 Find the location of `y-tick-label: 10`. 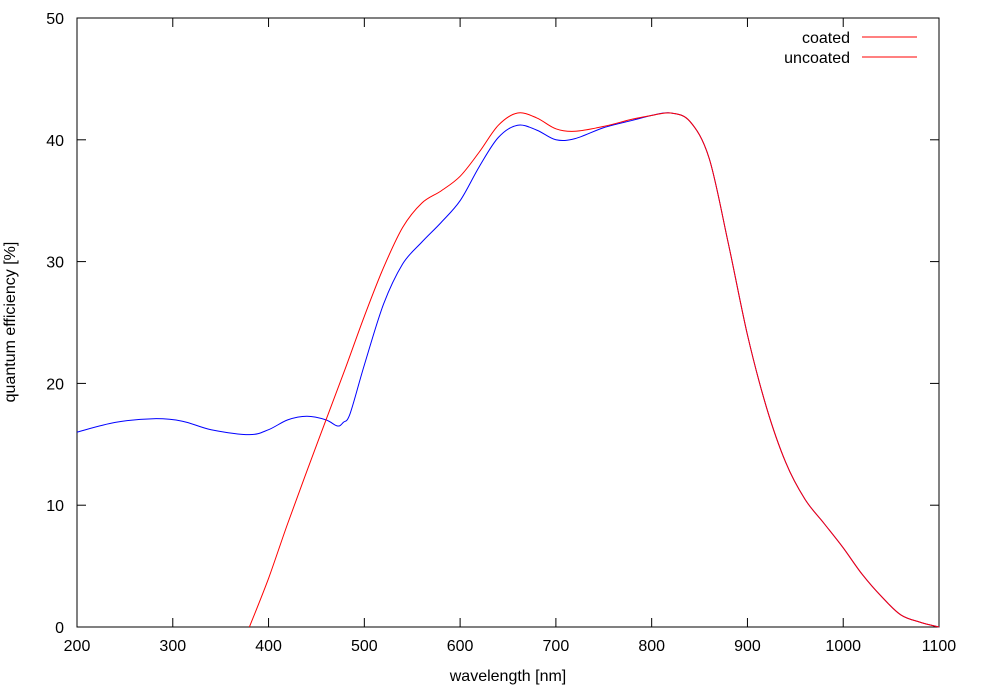

y-tick-label: 10 is located at coordinates (55, 506).